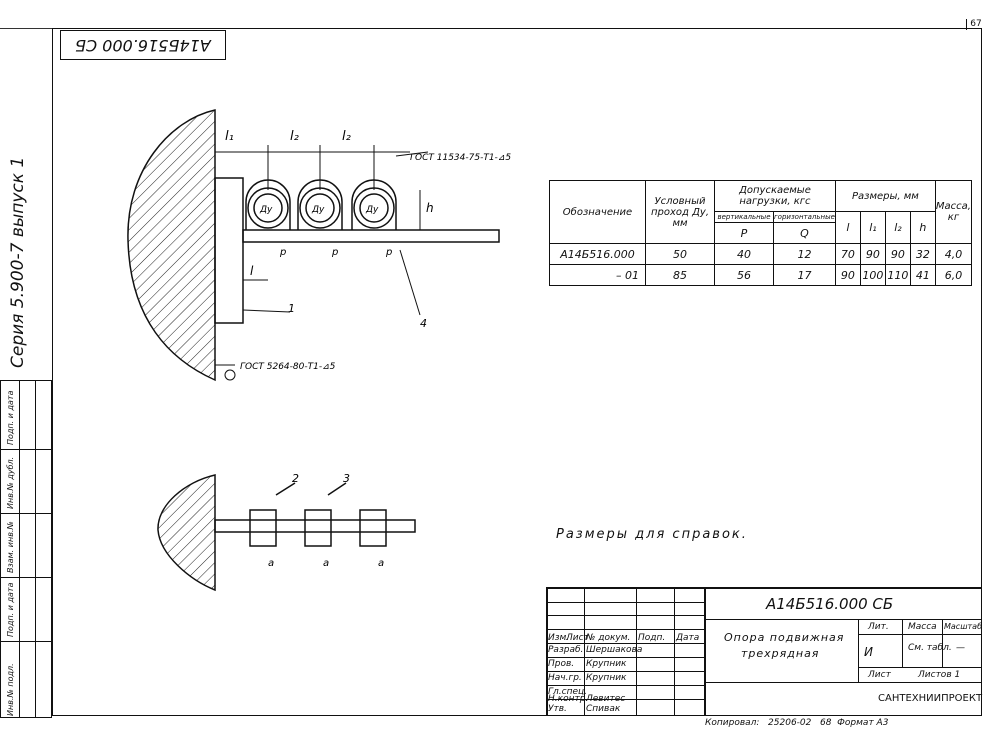  I want to click on col-nominal-pass: Условный проход Ду, мм, so click(680, 212).